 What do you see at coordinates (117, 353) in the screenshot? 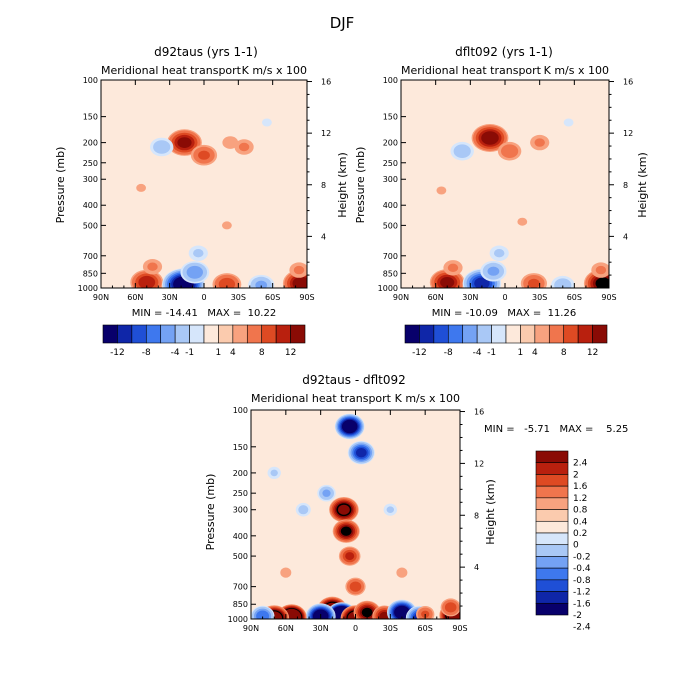
I see `colorbar-label: -12` at bounding box center [117, 353].